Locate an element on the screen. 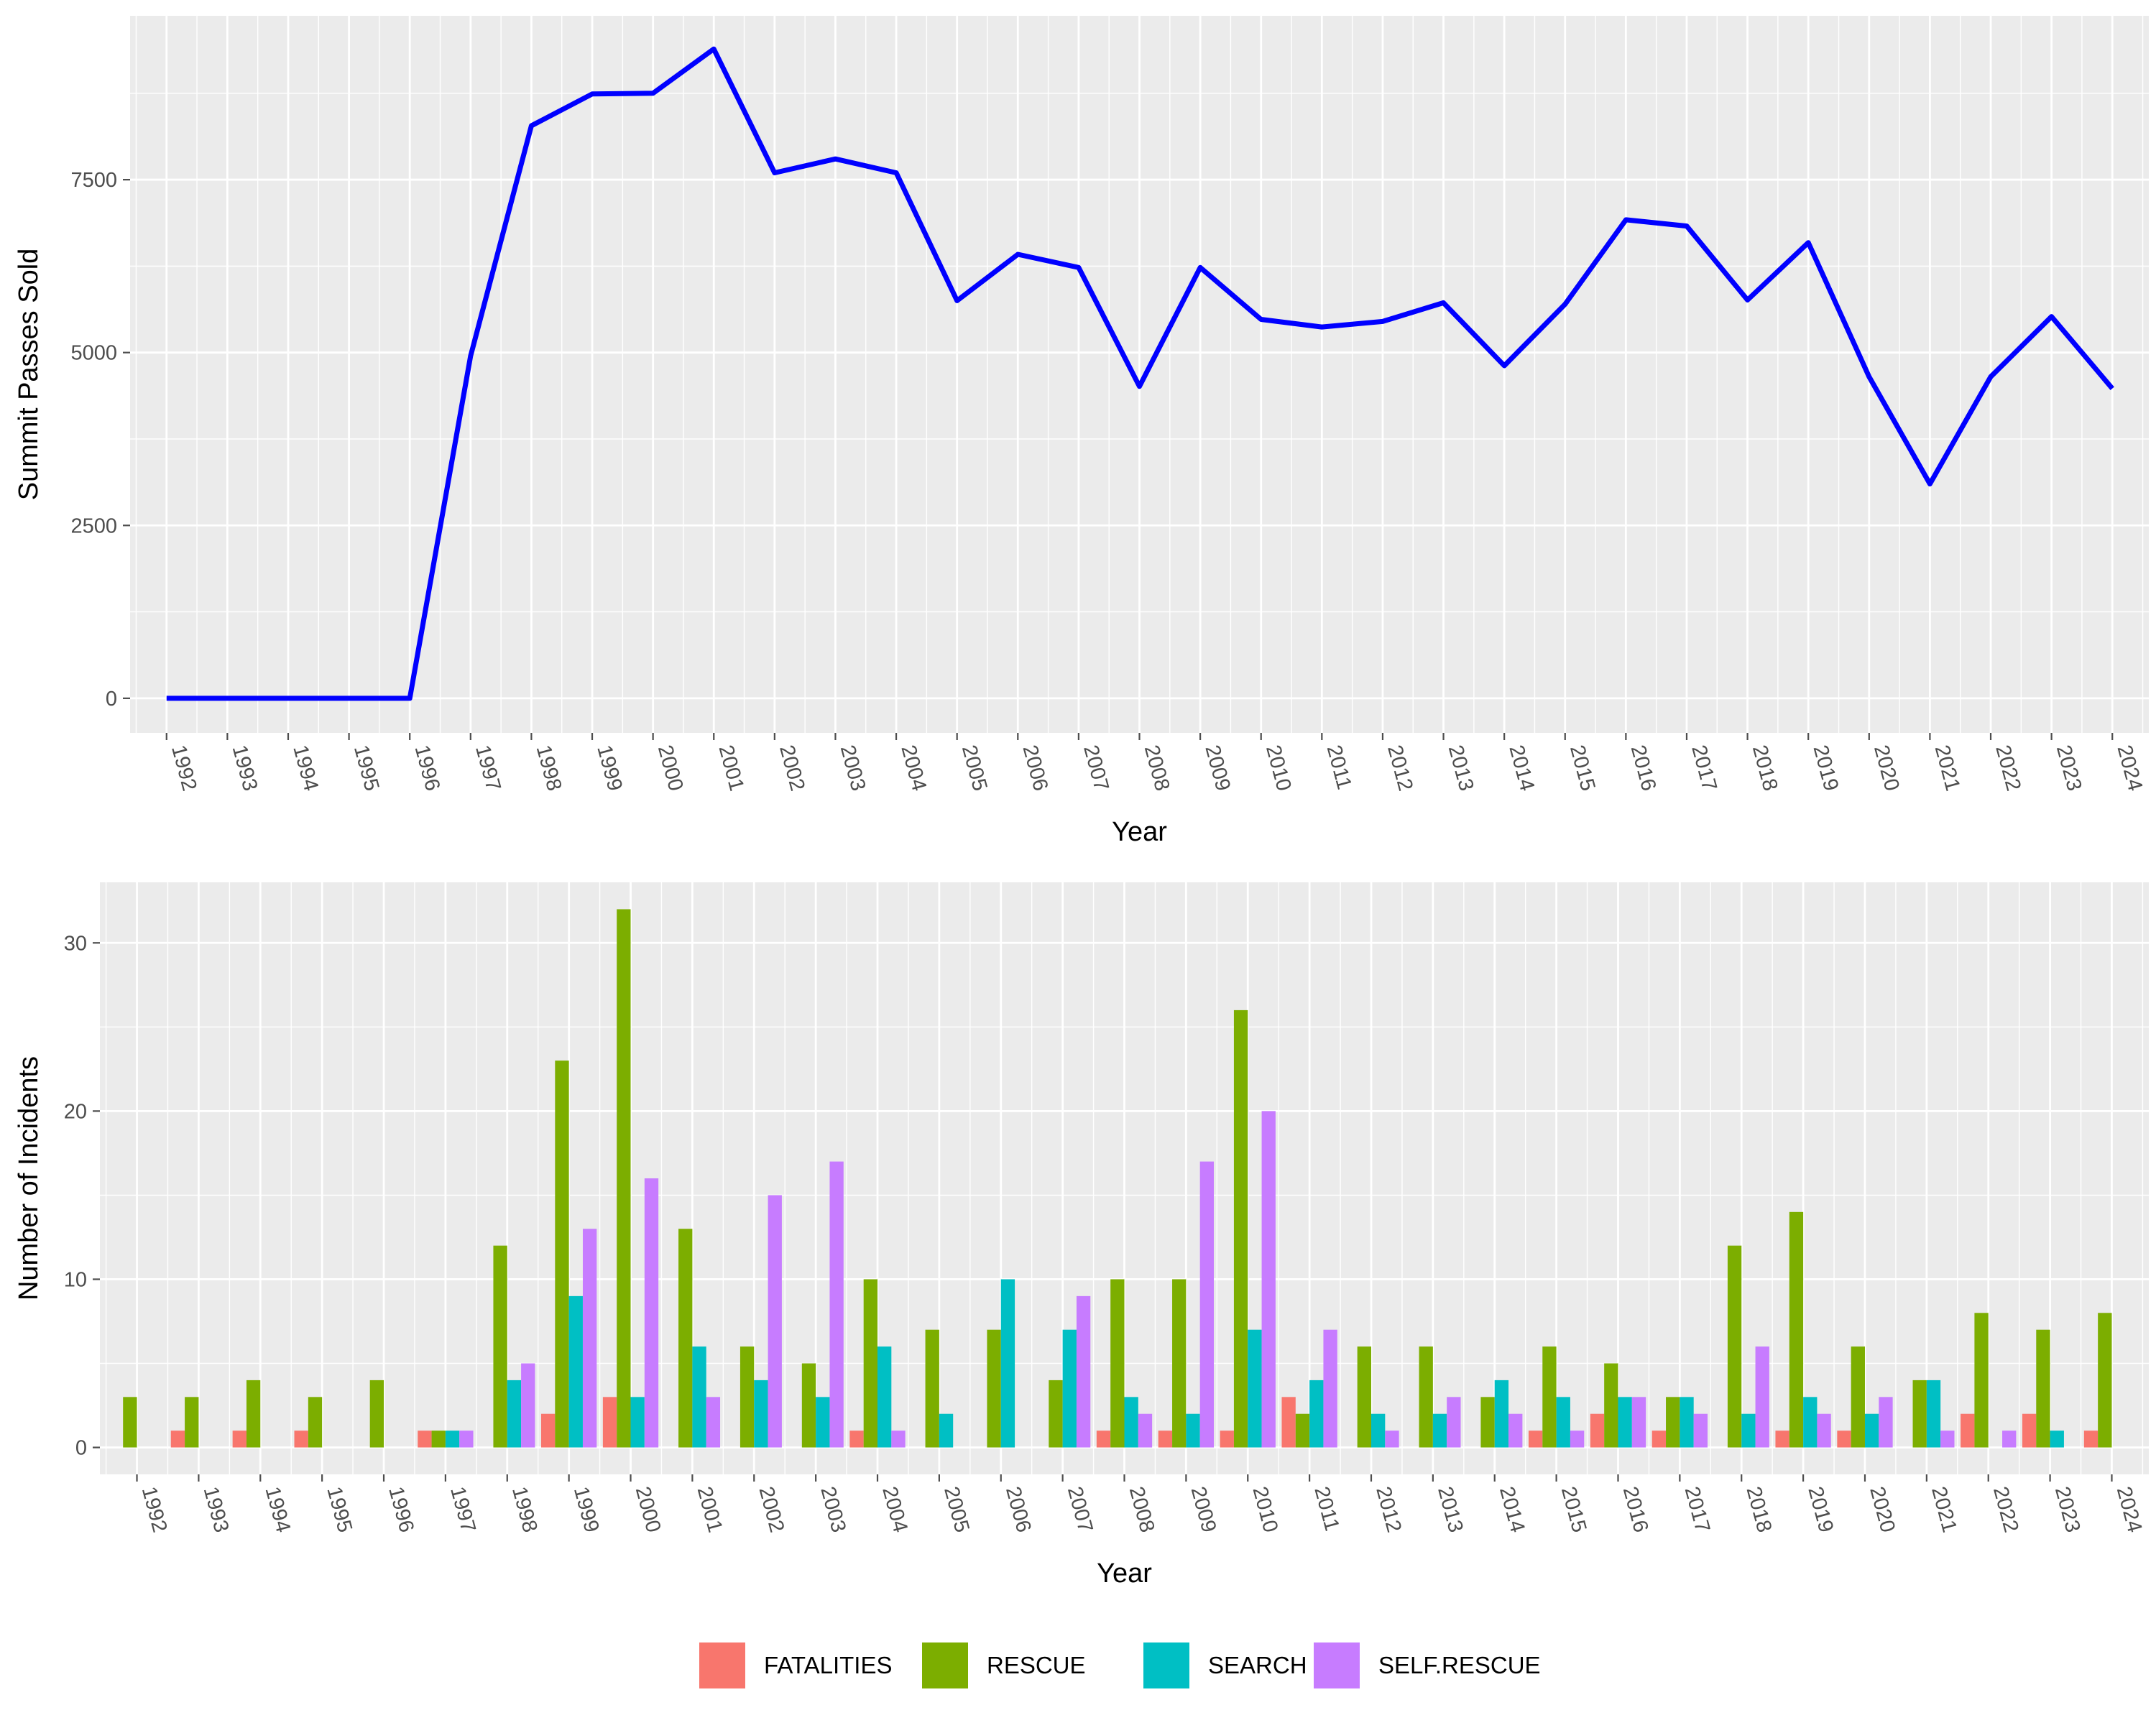  x-tick-label: 1999 is located at coordinates (610, 768).